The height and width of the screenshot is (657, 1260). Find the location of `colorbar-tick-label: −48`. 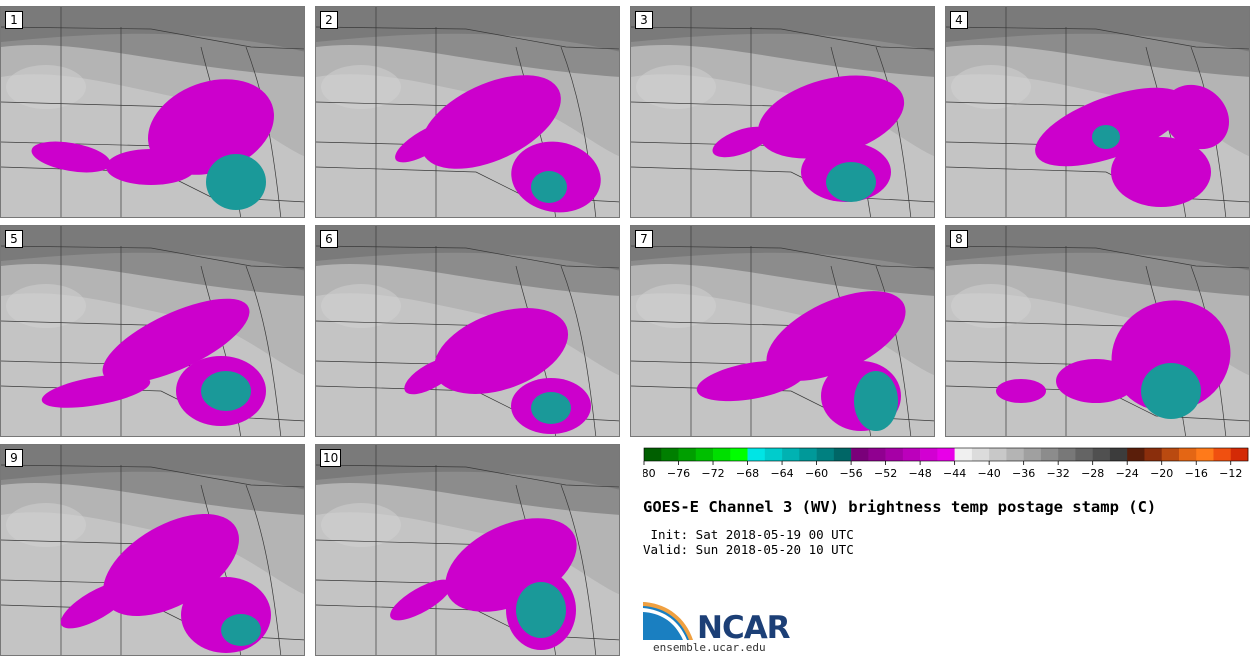

colorbar-tick-label: −48 is located at coordinates (920, 473).